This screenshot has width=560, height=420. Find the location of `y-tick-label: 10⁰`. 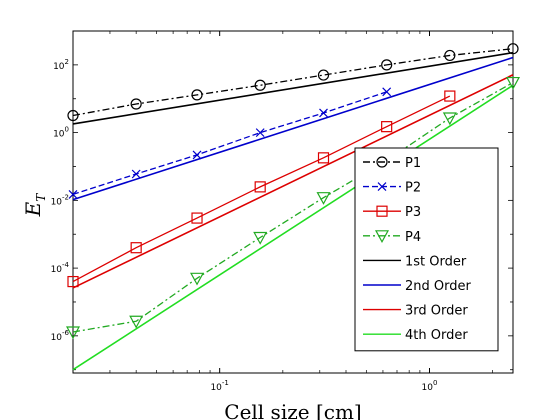

y-tick-label: 10⁰ is located at coordinates (61, 133).